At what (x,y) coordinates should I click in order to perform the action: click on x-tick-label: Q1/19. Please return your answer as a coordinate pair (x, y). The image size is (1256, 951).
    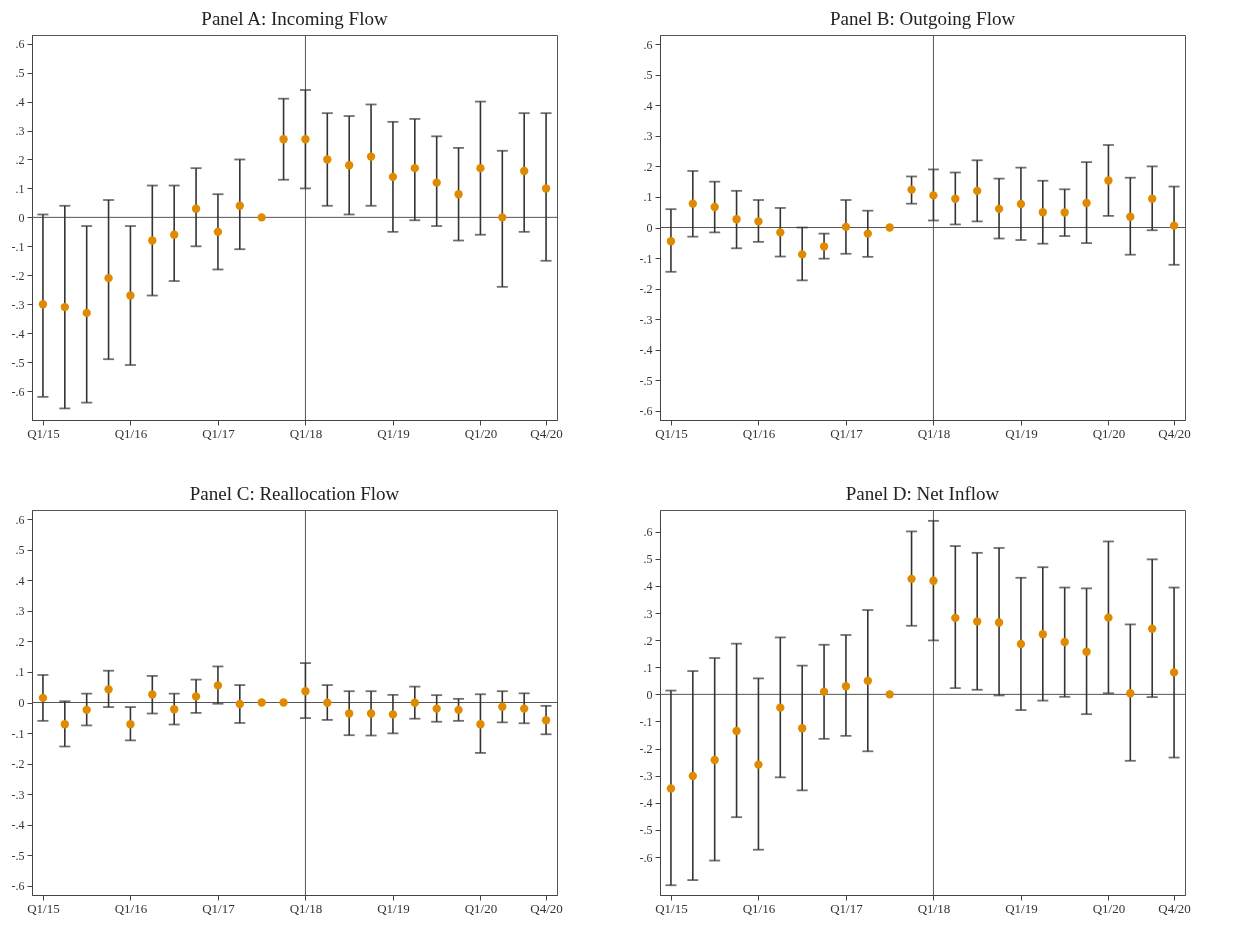
    Looking at the image, I should click on (393, 908).